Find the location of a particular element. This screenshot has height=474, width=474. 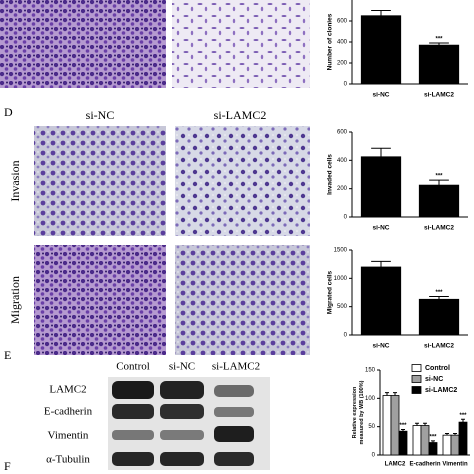

blot-row-label: LAMC2 is located at coordinates (67, 390).